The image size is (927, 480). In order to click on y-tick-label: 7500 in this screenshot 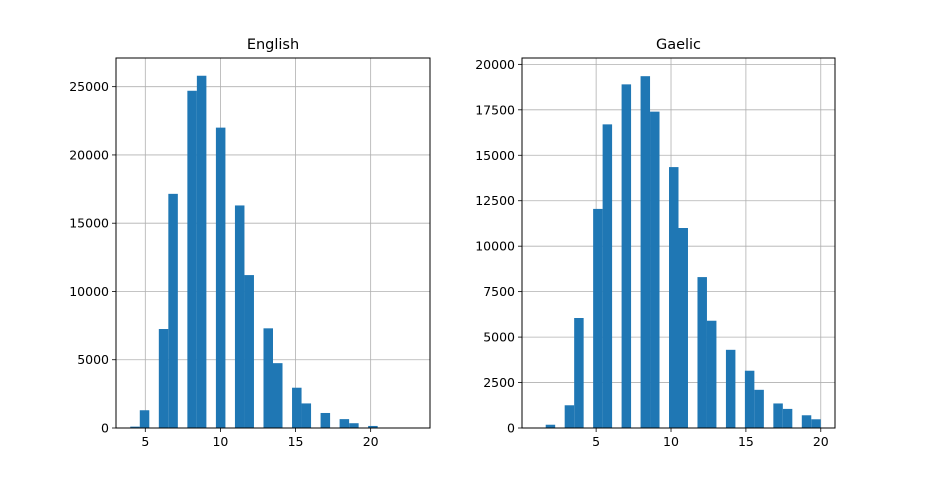, I will do `click(499, 291)`.